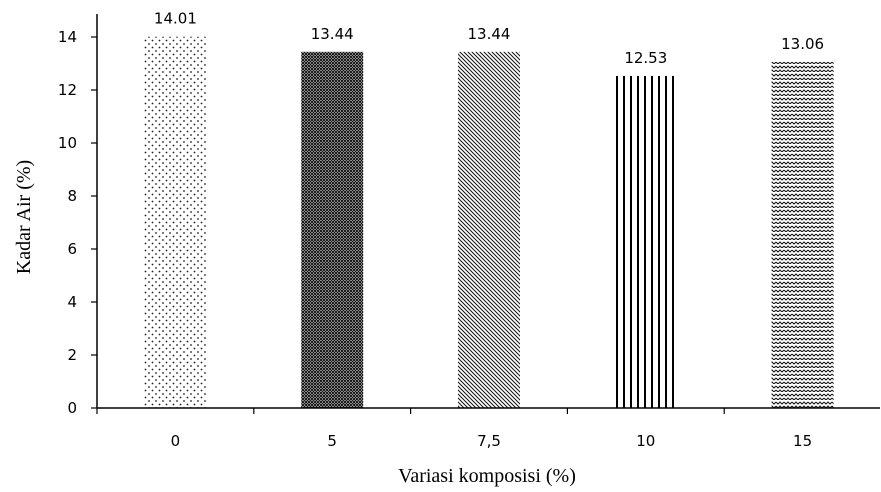 Image resolution: width=881 pixels, height=492 pixels. Describe the element at coordinates (487, 476) in the screenshot. I see `x-axis-title: Variasi komposisi (%)` at that location.